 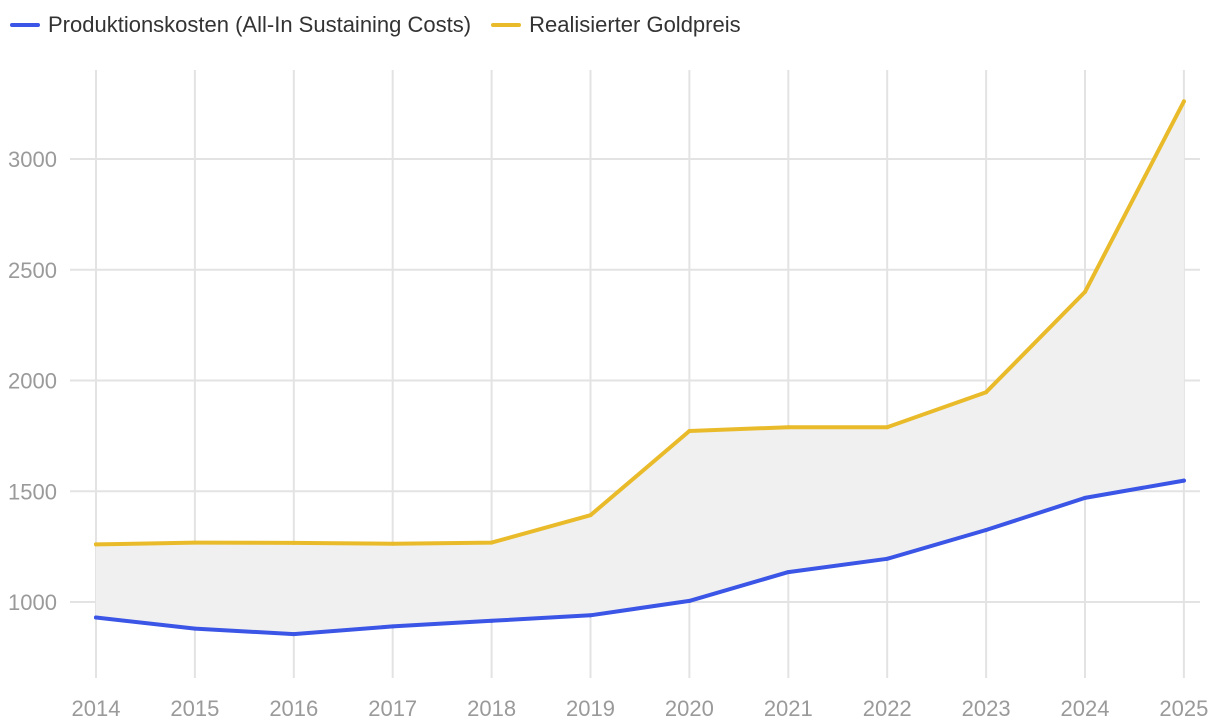 What do you see at coordinates (887, 708) in the screenshot?
I see `x-tick-label: 2022` at bounding box center [887, 708].